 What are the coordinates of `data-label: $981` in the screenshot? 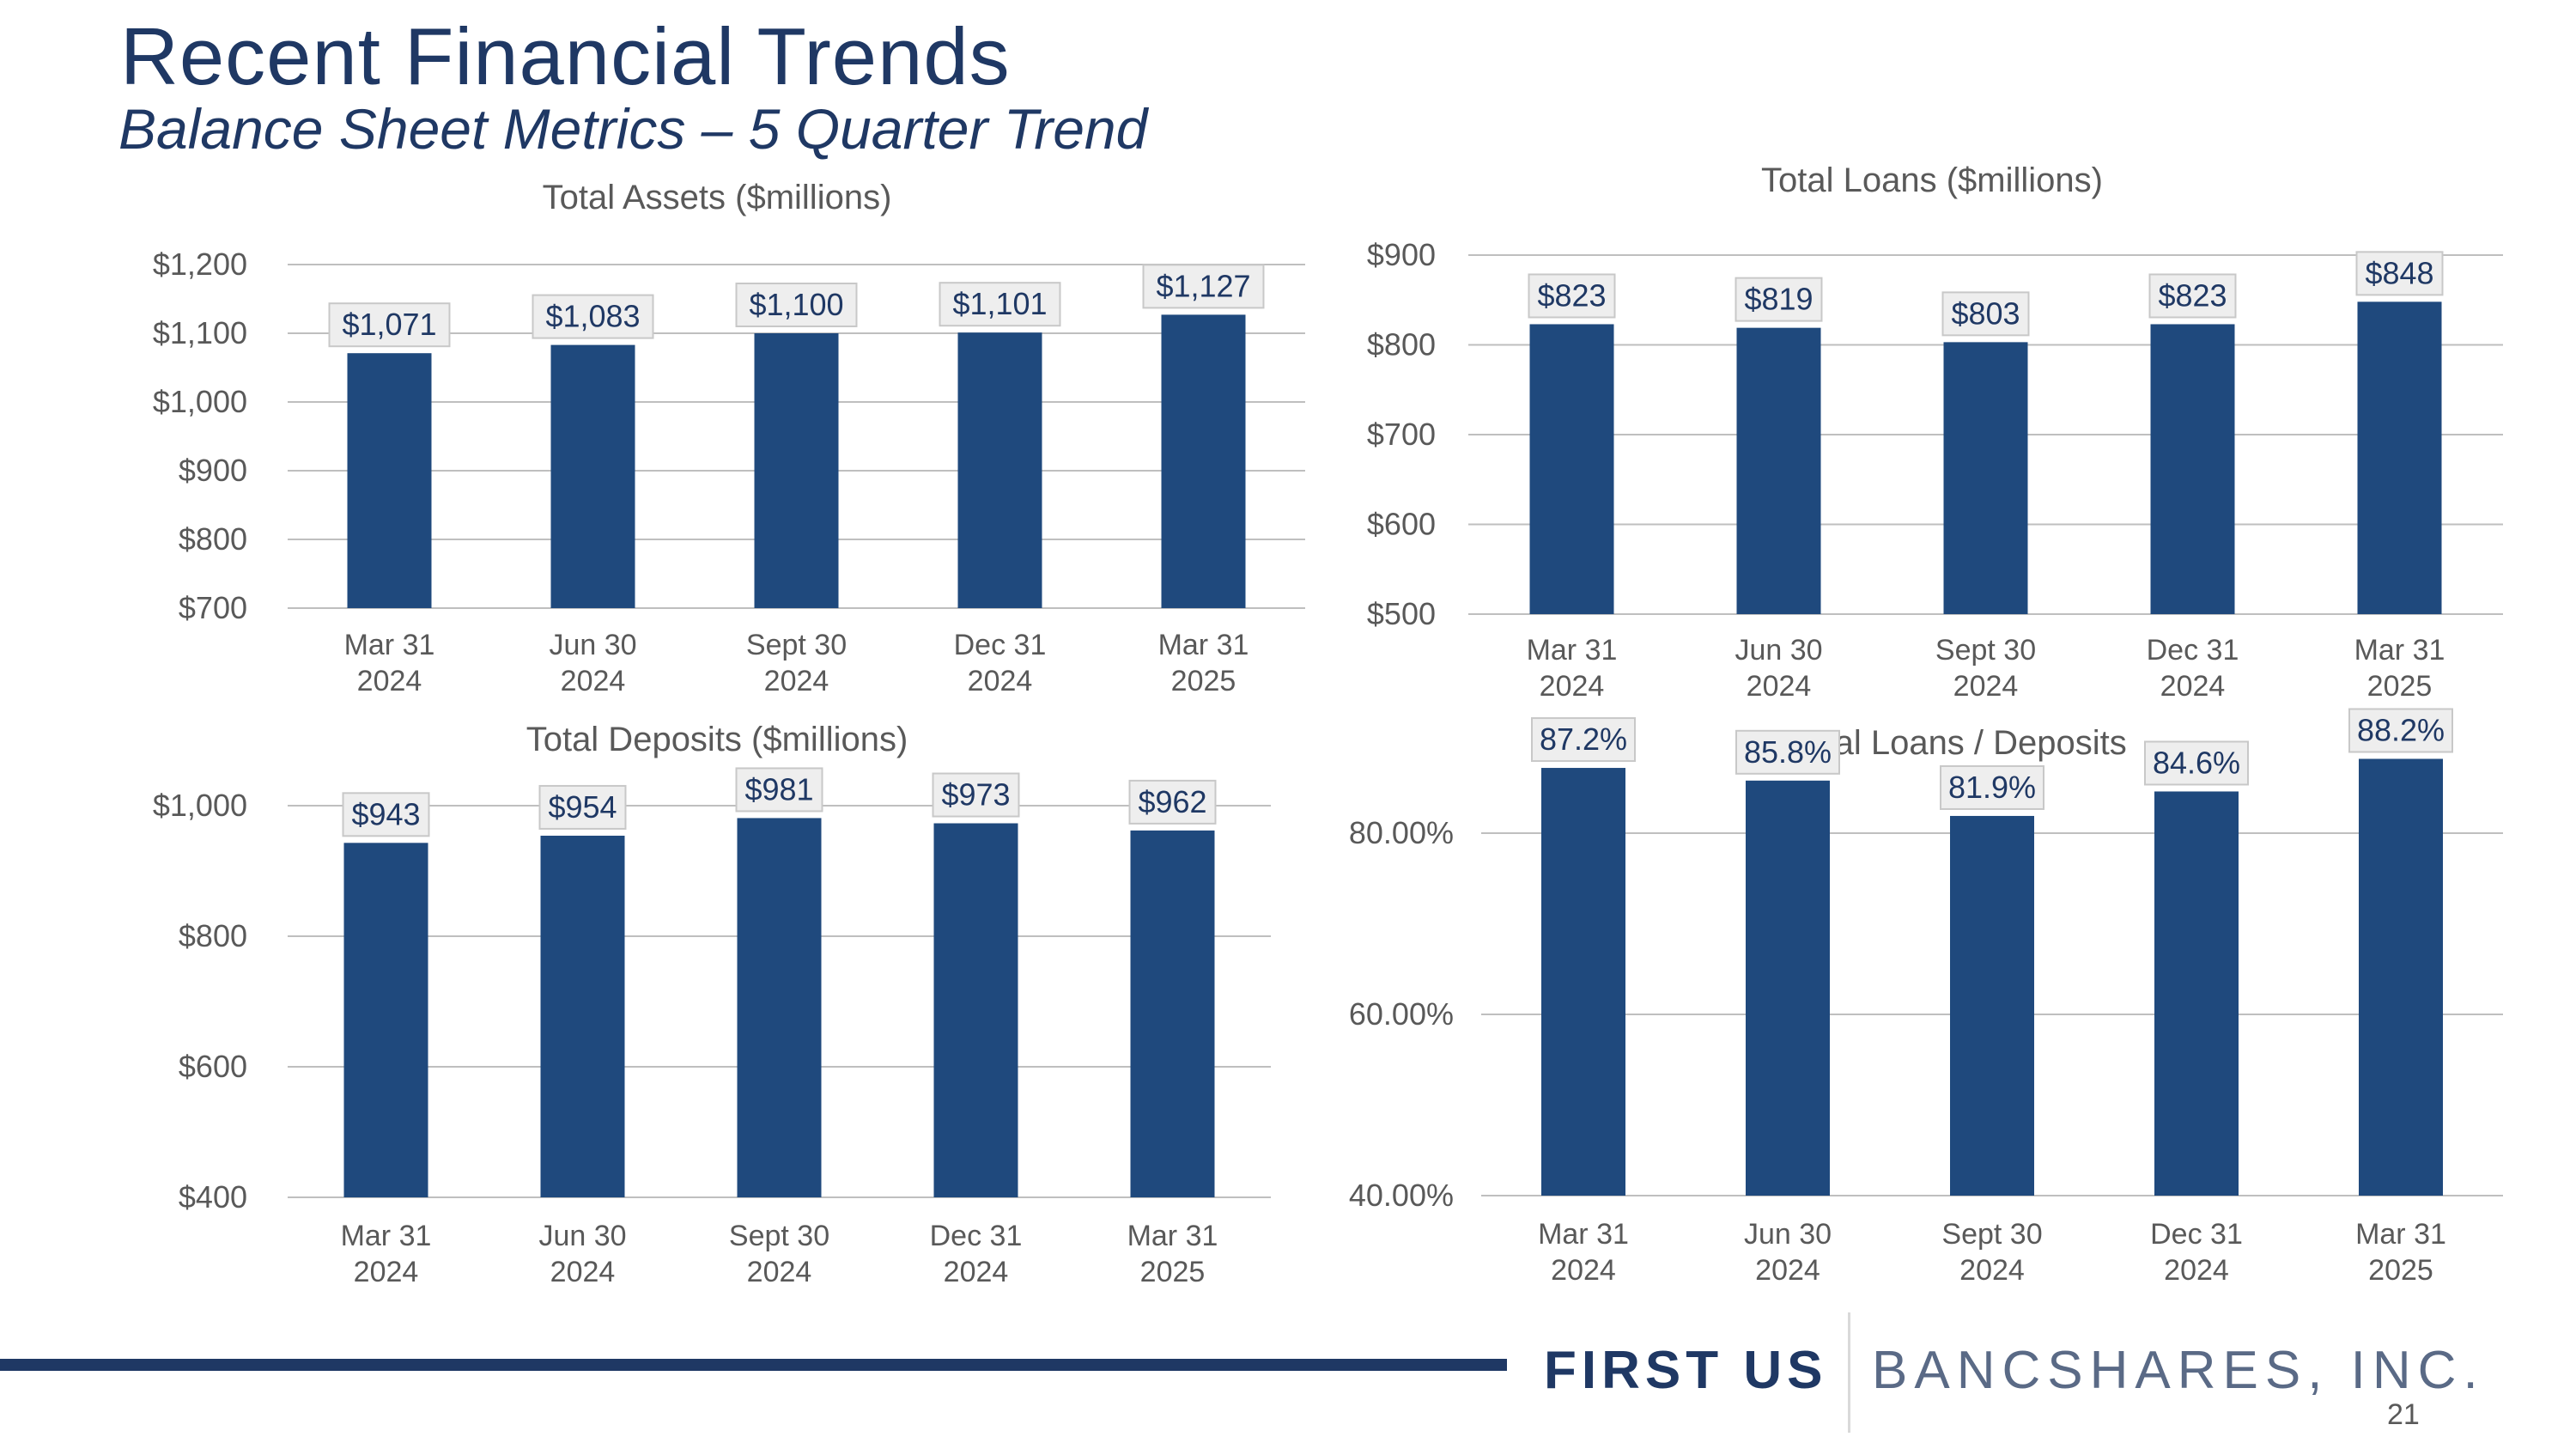 It's located at (779, 789).